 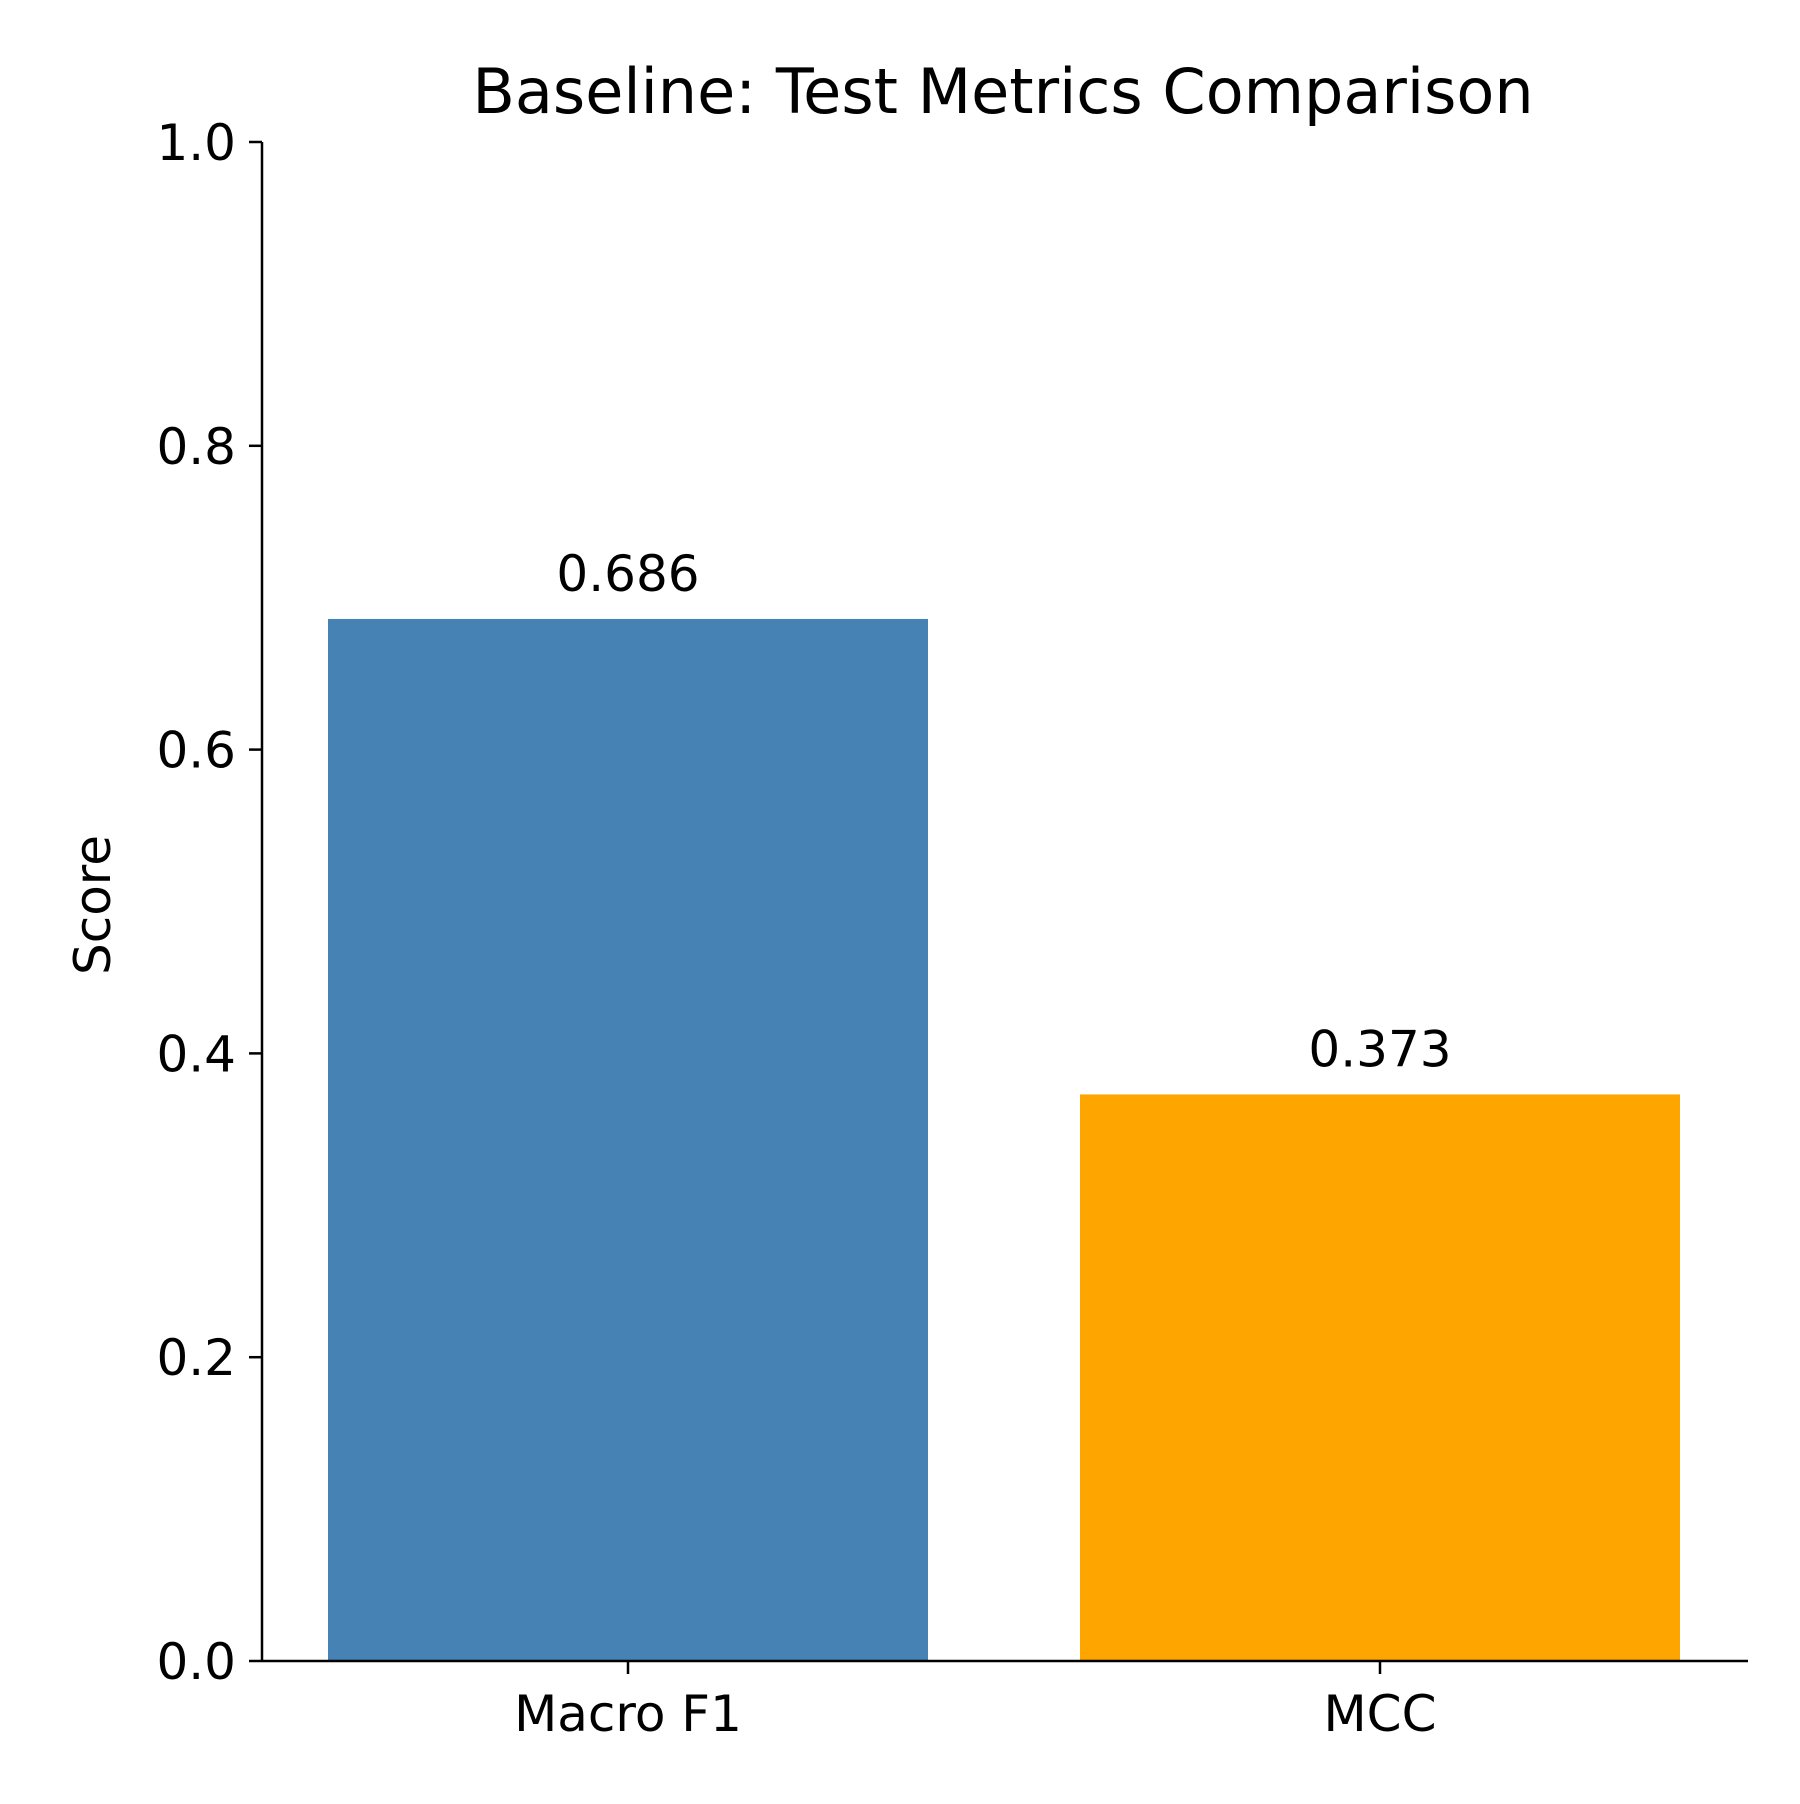 What do you see at coordinates (1002, 91) in the screenshot?
I see `chart-title: Baseline: Test Metrics Comparison` at bounding box center [1002, 91].